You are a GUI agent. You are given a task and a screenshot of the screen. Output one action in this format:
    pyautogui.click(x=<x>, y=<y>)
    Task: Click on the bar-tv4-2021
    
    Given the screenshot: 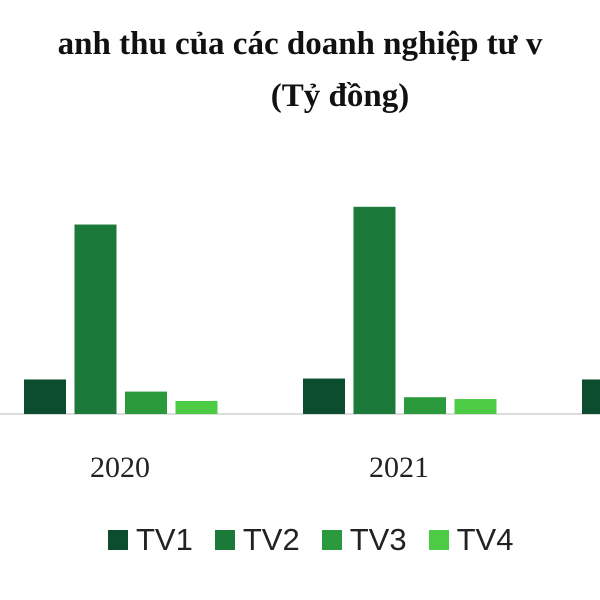 What is the action you would take?
    pyautogui.click(x=475, y=406)
    